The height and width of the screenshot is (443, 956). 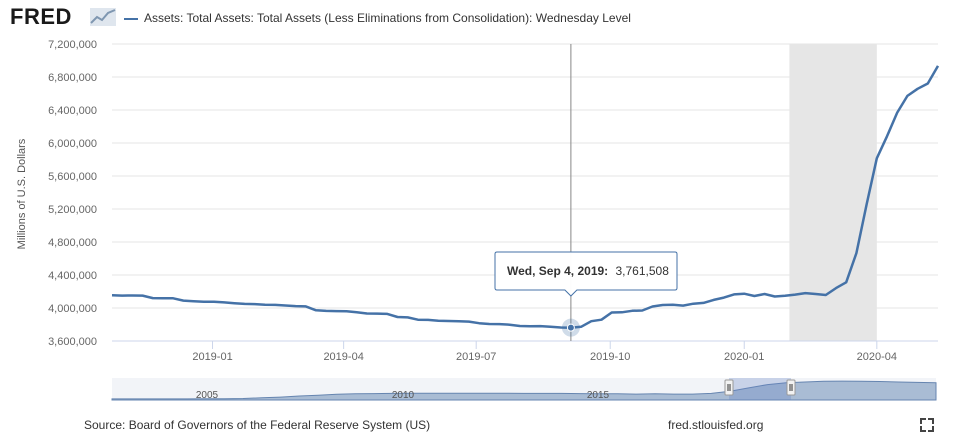 What do you see at coordinates (41, 16) in the screenshot?
I see `fred-logo: FRED` at bounding box center [41, 16].